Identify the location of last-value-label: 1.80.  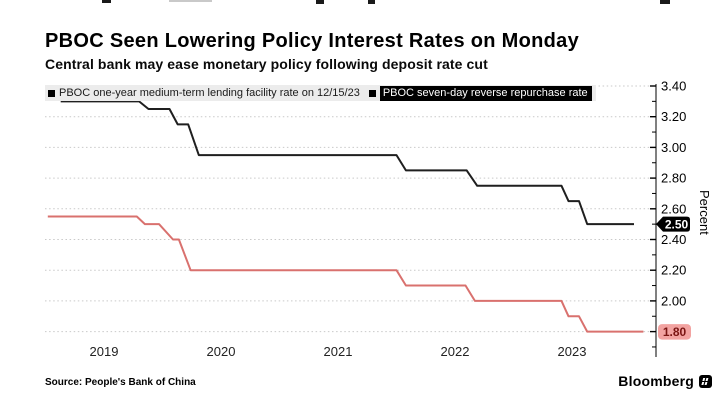
(675, 332).